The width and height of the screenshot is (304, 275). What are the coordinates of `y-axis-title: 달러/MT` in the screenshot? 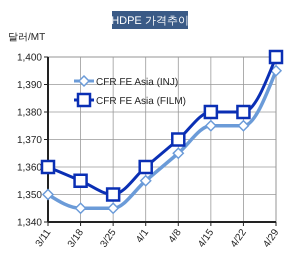 It's located at (27, 37).